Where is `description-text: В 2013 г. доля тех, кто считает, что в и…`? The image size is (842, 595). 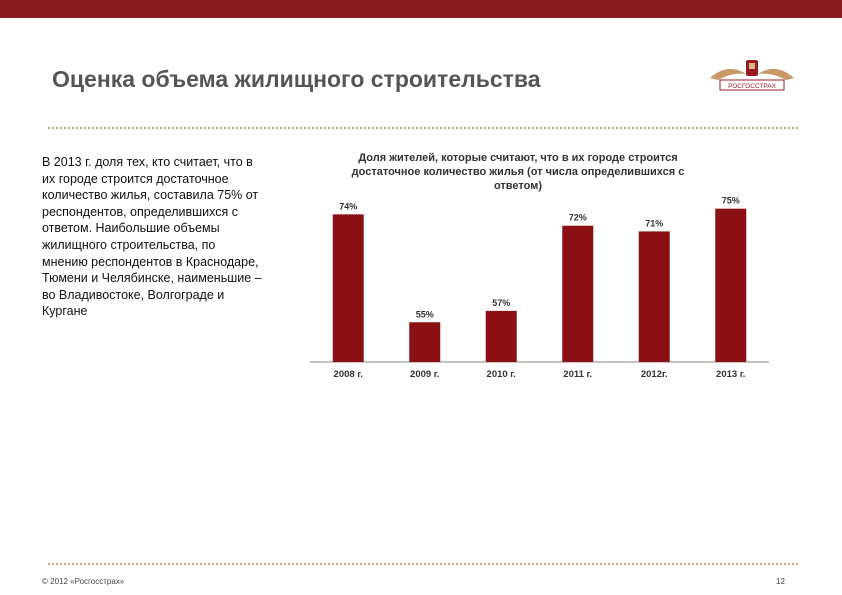 description-text: В 2013 г. доля тех, кто считает, что в и… is located at coordinates (152, 237).